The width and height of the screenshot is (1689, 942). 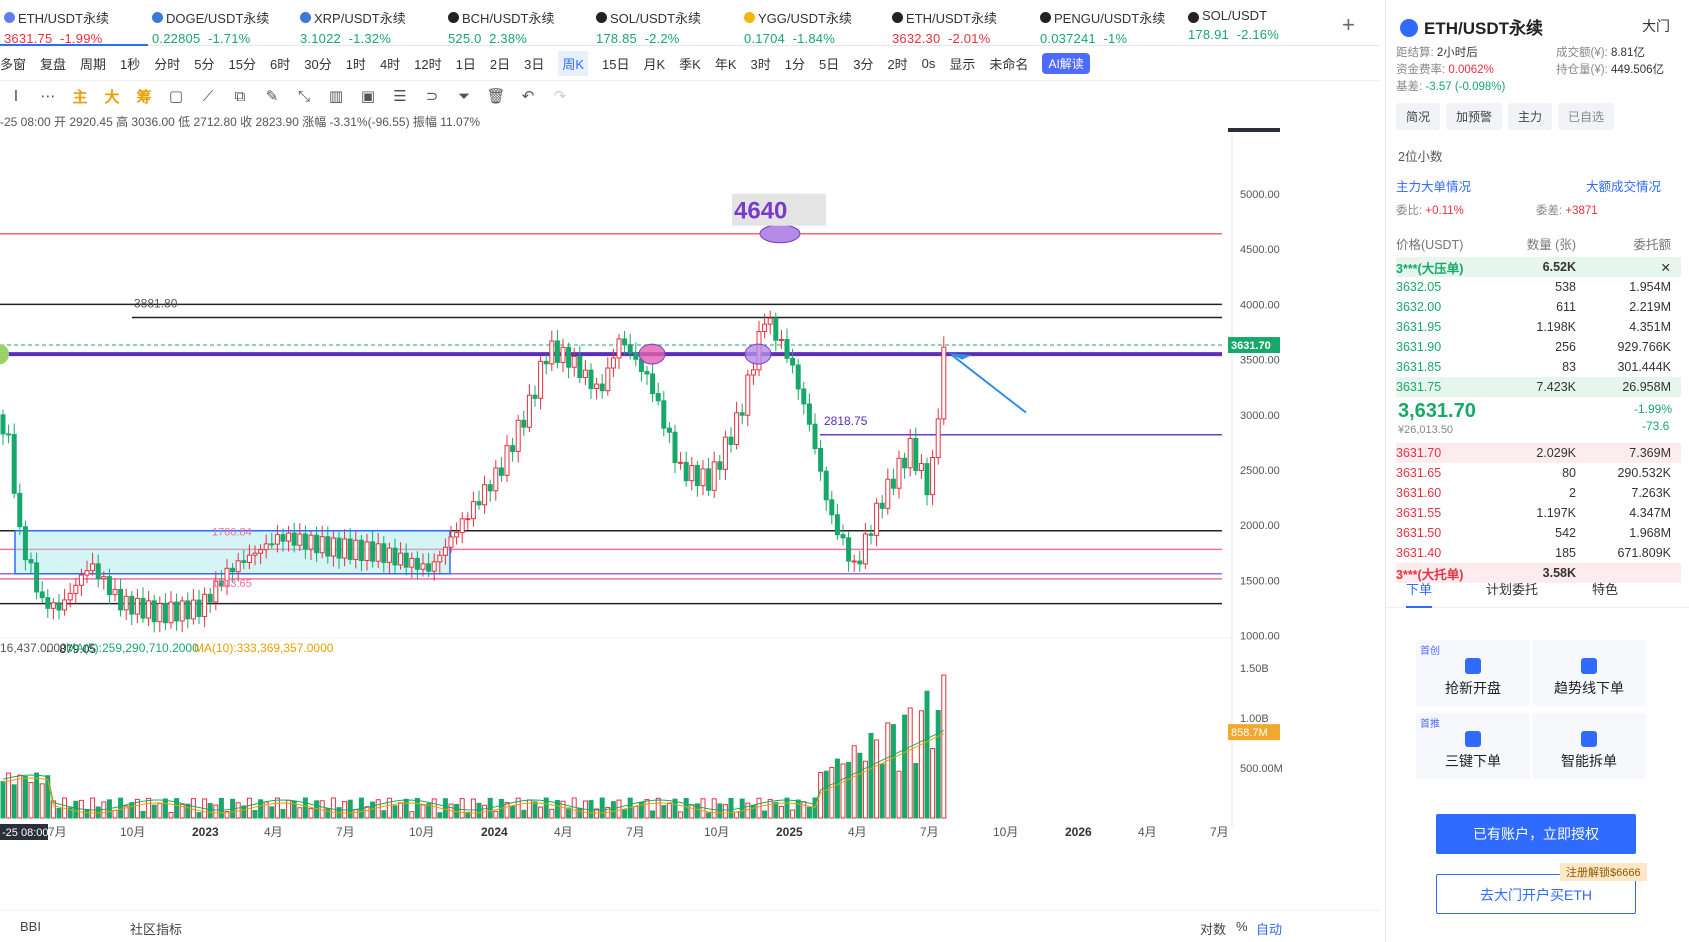 I want to click on redo-icon: ↷, so click(x=560, y=96).